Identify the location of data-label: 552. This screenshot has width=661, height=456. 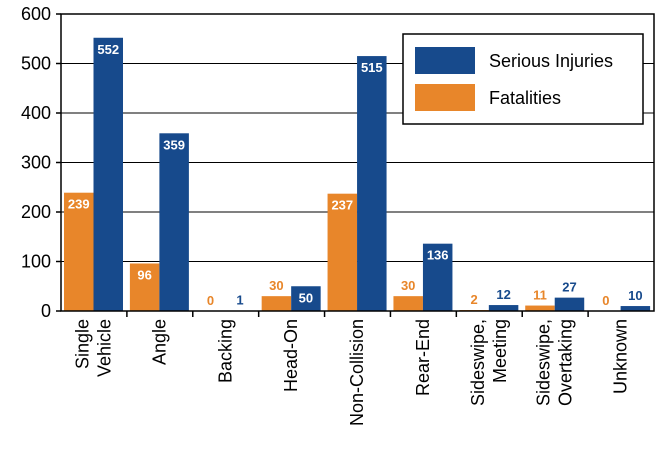
(108, 49).